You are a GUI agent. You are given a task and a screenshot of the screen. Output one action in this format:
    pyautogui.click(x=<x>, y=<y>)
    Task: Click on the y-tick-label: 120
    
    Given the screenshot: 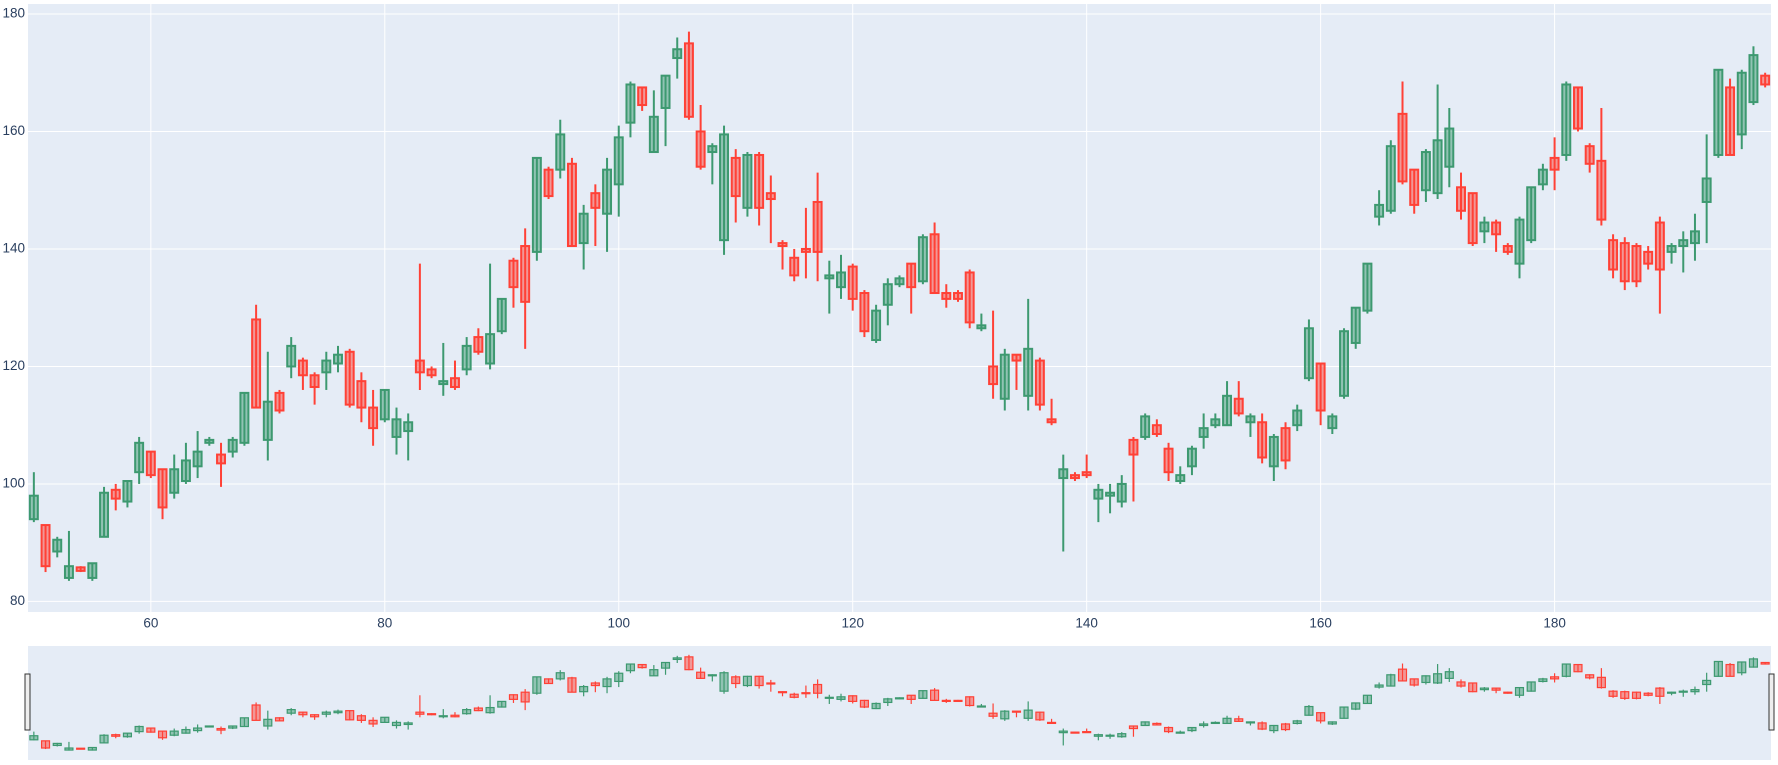 What is the action you would take?
    pyautogui.click(x=13, y=365)
    